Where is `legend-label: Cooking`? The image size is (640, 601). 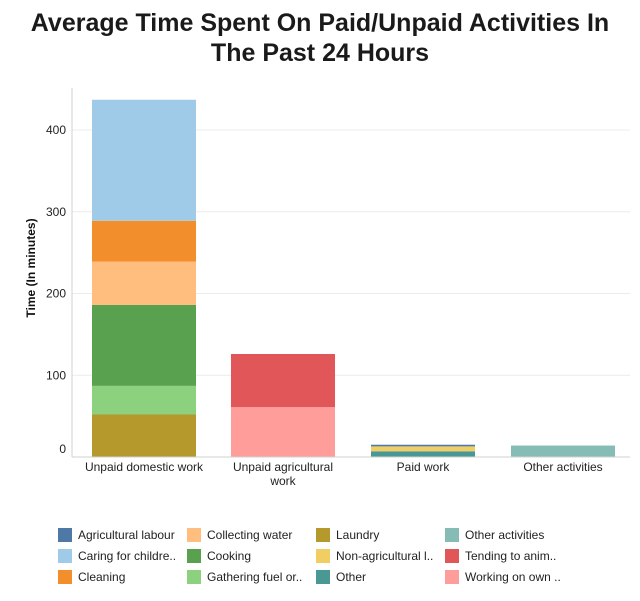
legend-label: Cooking is located at coordinates (229, 555).